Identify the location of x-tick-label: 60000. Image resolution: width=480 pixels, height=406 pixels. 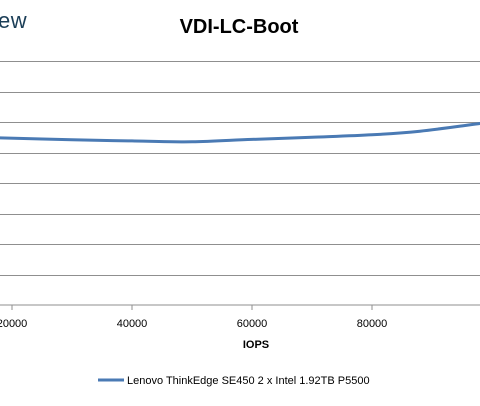
(252, 324).